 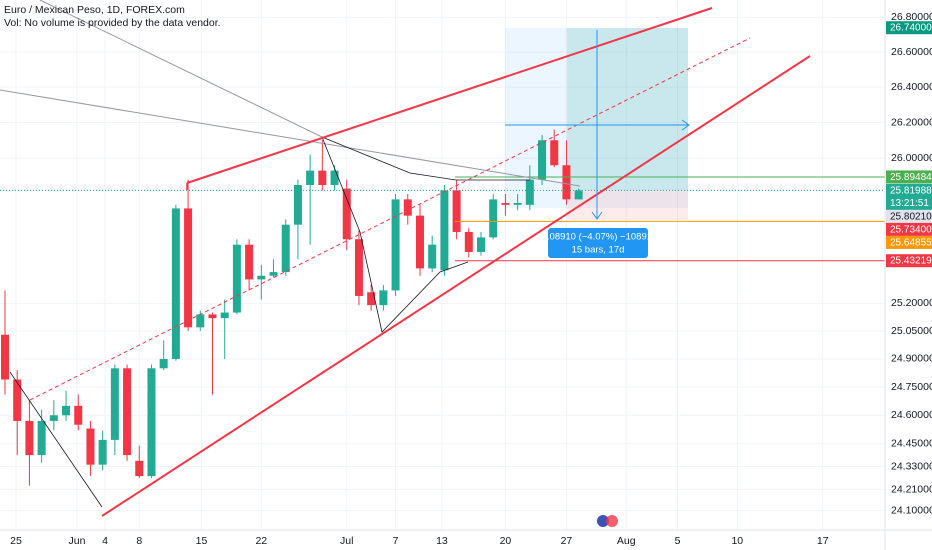 I want to click on tooltip-line: 15 bars, 17d, so click(x=598, y=250).